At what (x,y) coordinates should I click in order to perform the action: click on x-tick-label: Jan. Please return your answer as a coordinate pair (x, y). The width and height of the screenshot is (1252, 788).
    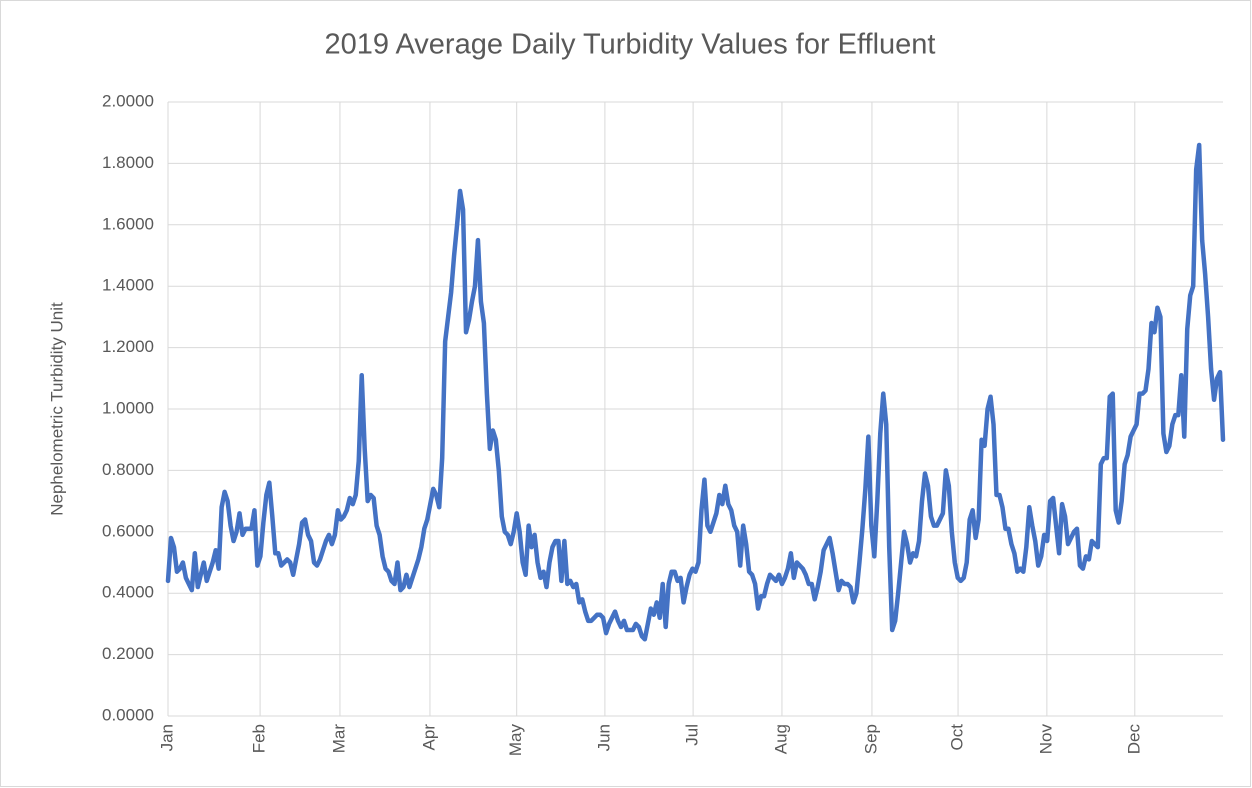
    Looking at the image, I should click on (166, 737).